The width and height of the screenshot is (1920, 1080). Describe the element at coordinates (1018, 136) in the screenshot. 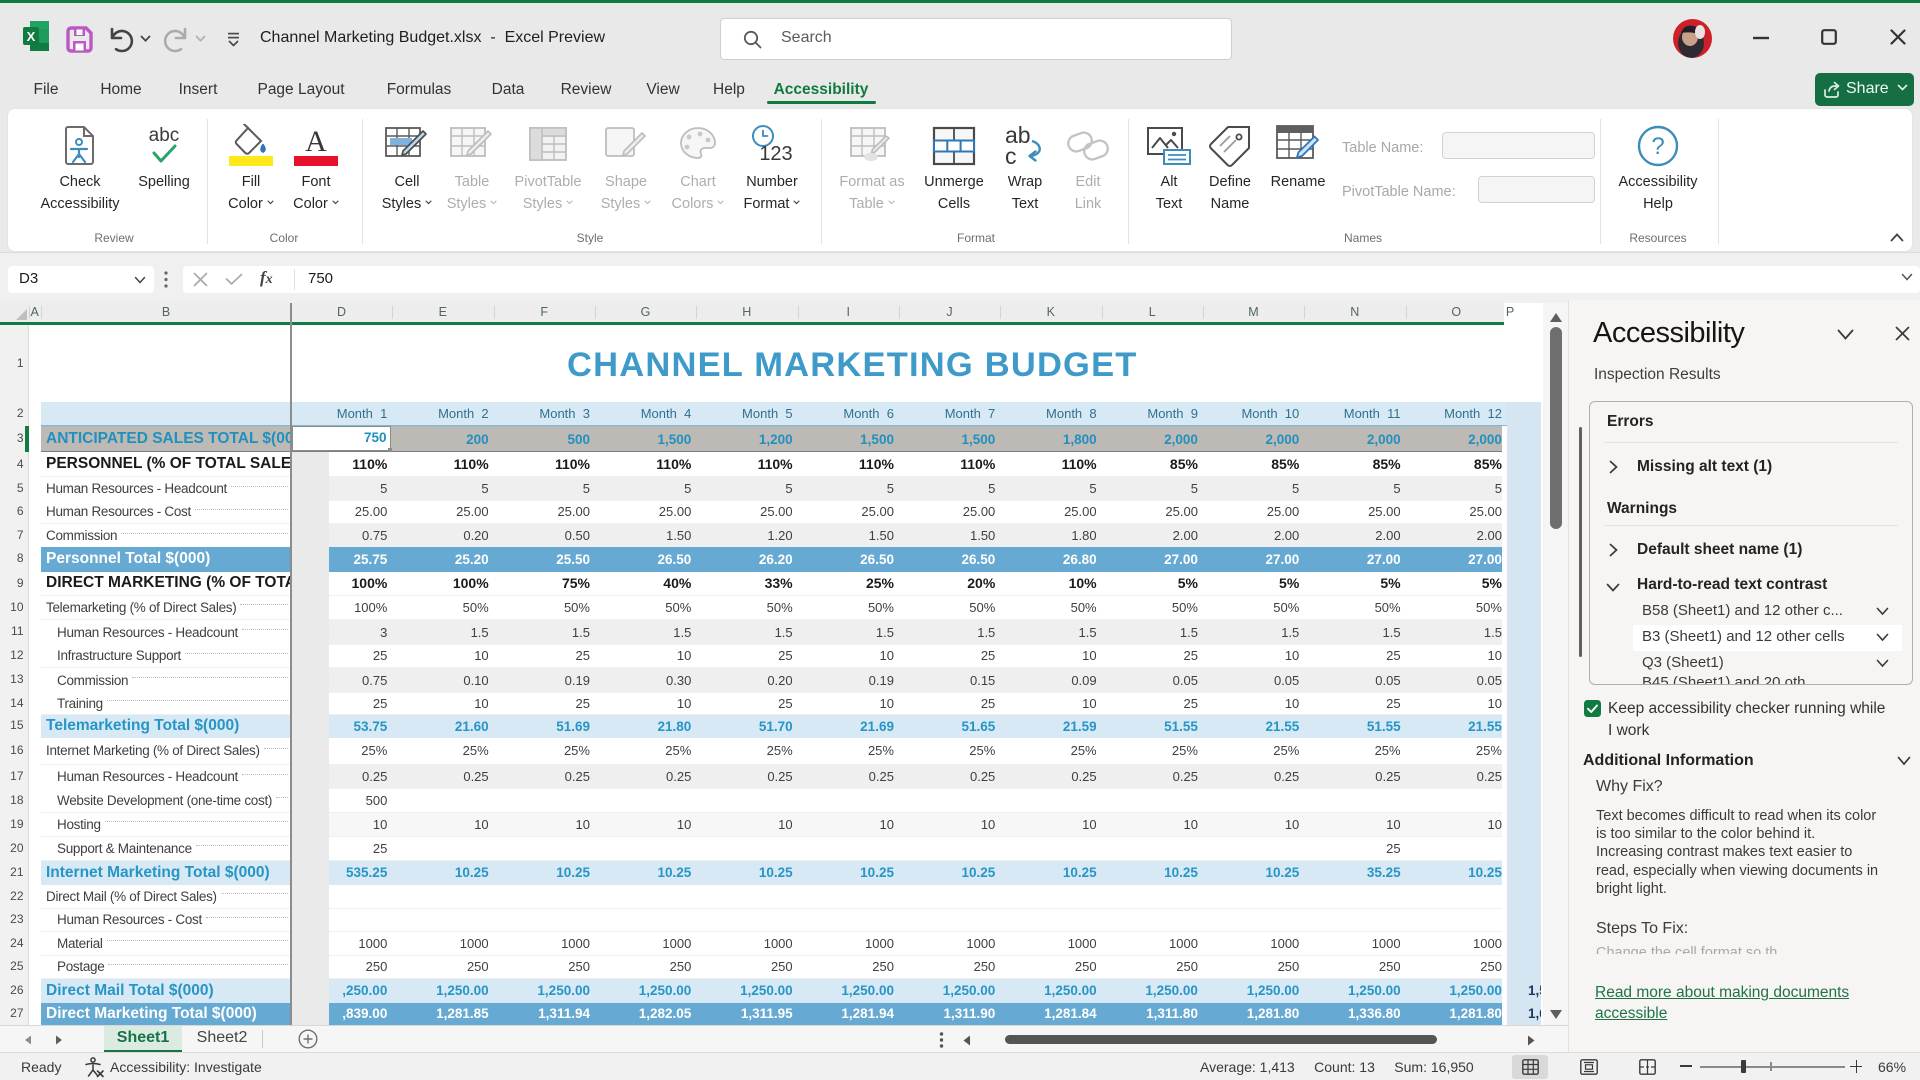

I see `svg-text: ab` at that location.